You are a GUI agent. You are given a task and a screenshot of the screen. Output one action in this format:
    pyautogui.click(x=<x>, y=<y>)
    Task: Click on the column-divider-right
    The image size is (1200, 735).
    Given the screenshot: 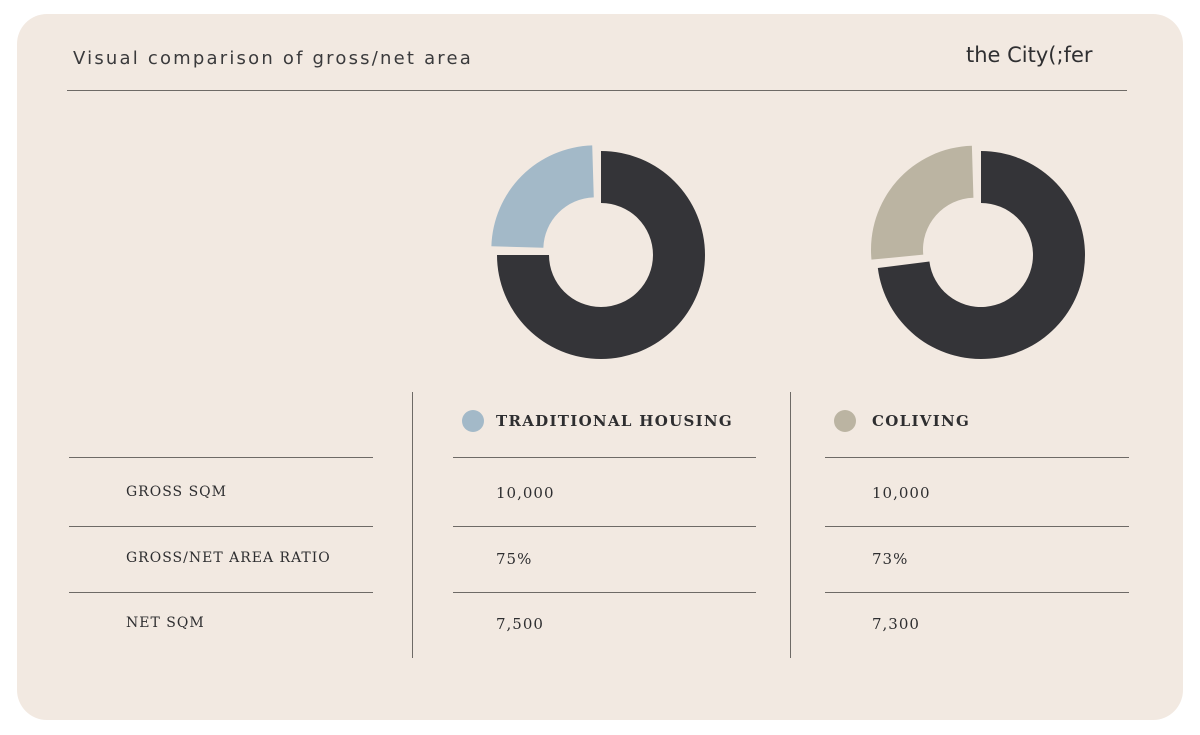 What is the action you would take?
    pyautogui.click(x=790, y=525)
    